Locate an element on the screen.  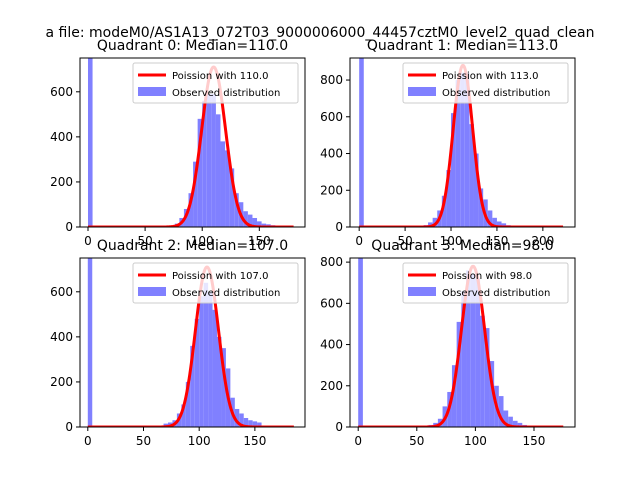
x-tick-label: 200 is located at coordinates (542, 241).